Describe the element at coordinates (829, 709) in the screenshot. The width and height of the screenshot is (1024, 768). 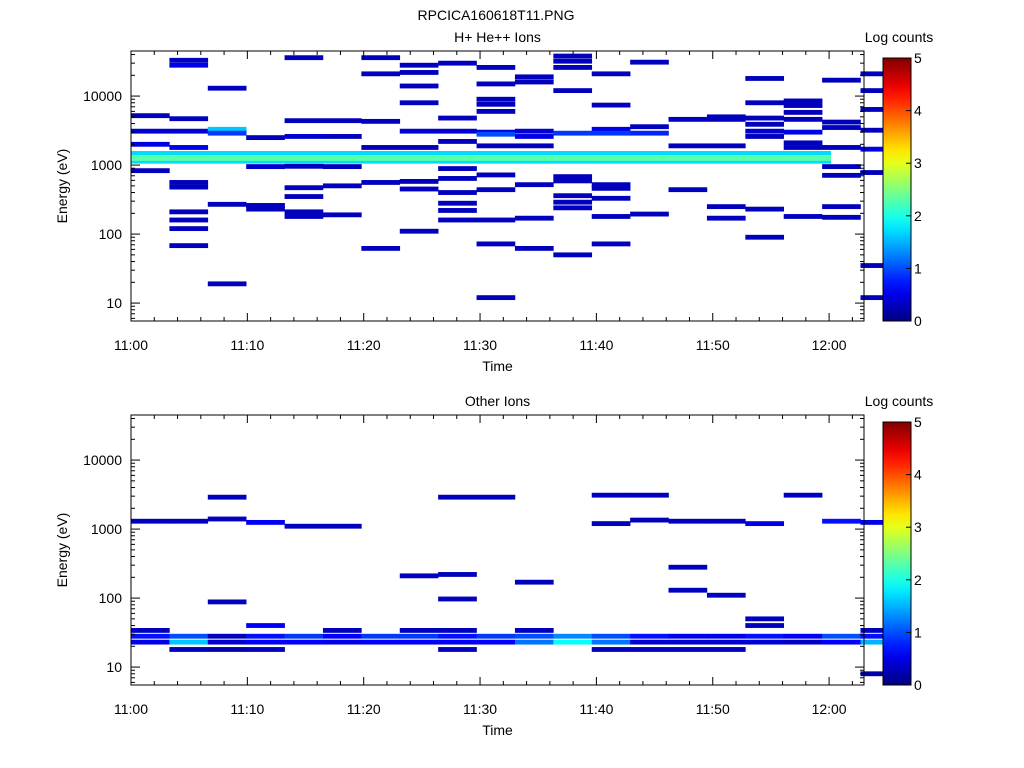
I see `x-tick-label: 12:00` at that location.